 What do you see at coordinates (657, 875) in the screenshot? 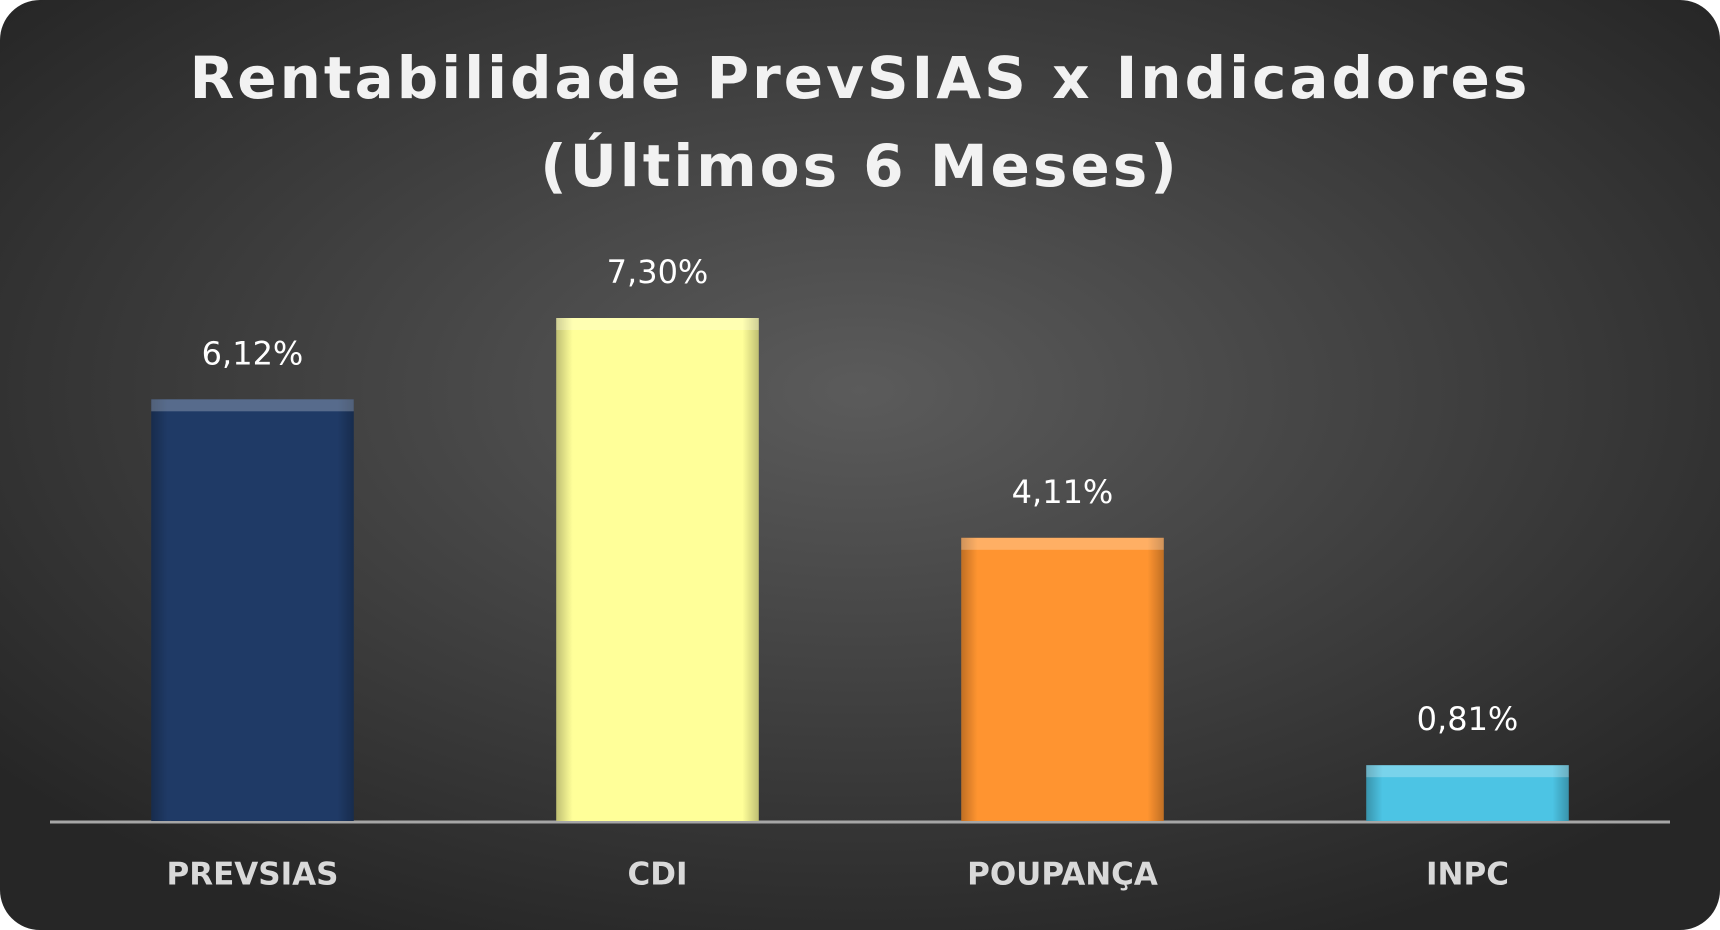
I see `x-tick-label: CDI` at bounding box center [657, 875].